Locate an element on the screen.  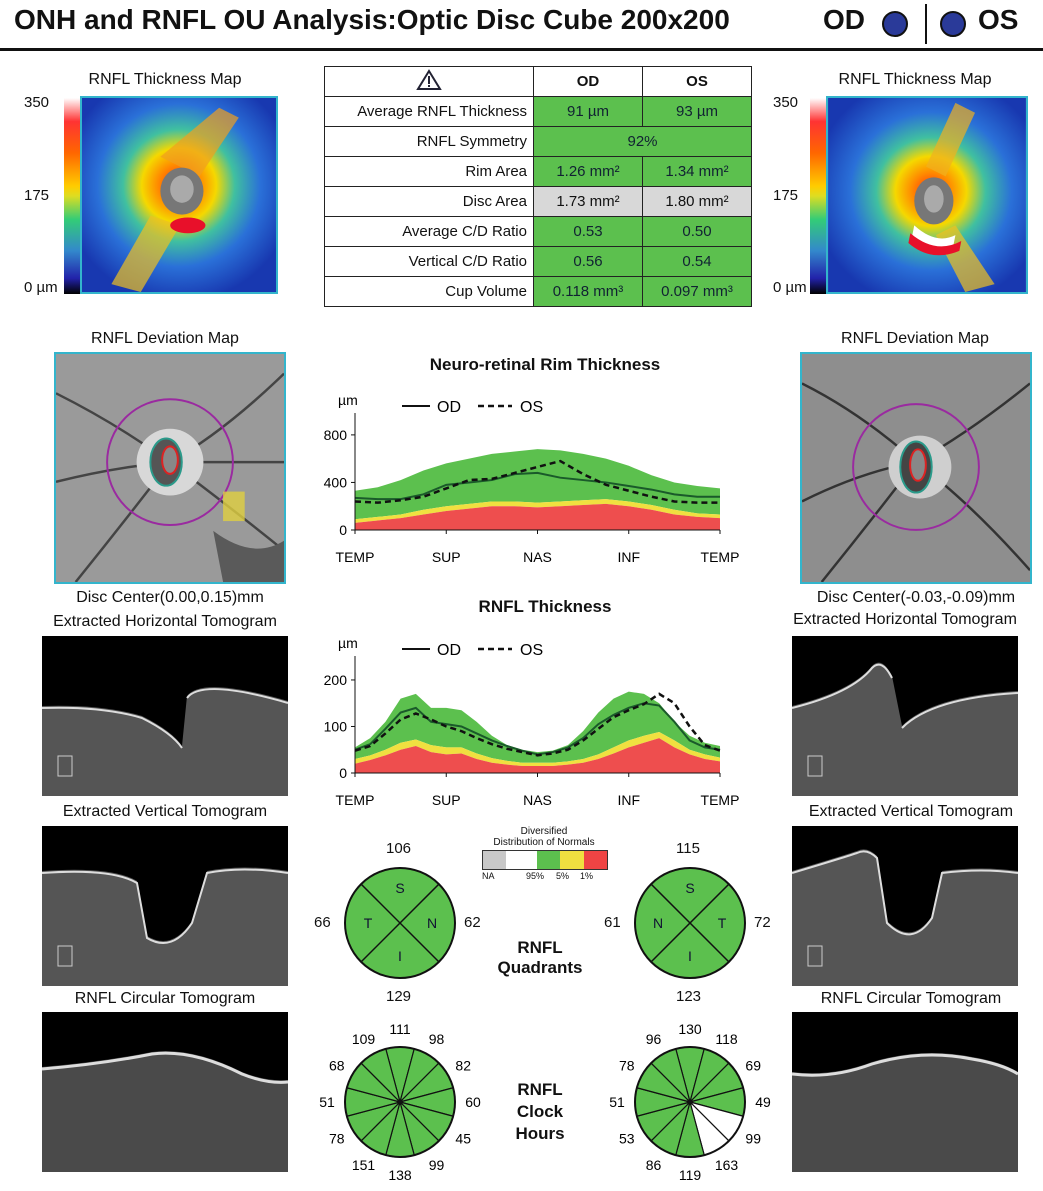
y-tick-label: 100 is located at coordinates (336, 726).